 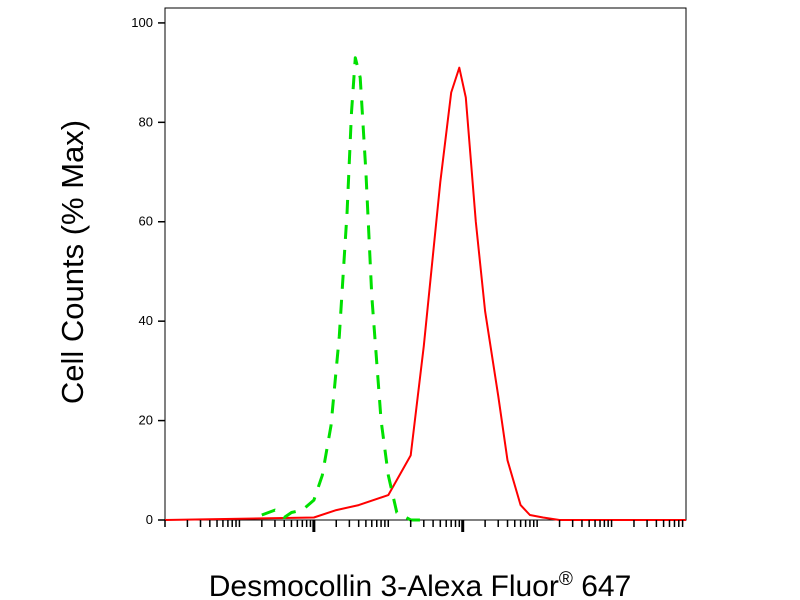 I want to click on x-axis-ticks, so click(x=424, y=526).